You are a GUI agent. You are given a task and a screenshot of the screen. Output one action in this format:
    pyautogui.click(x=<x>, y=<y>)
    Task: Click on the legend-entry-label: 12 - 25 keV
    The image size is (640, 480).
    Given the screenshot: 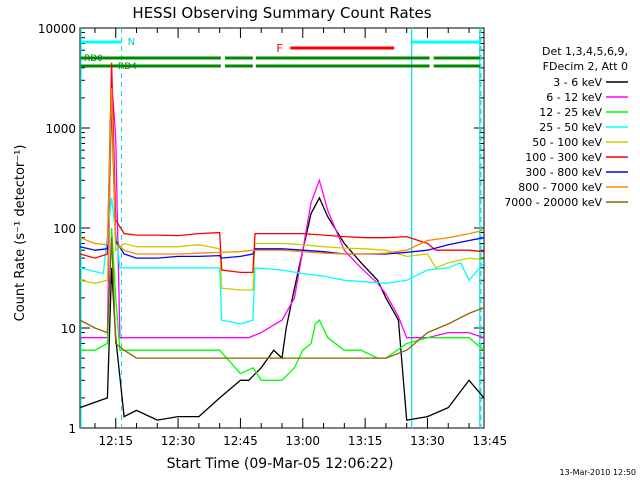 What is the action you would take?
    pyautogui.click(x=570, y=112)
    